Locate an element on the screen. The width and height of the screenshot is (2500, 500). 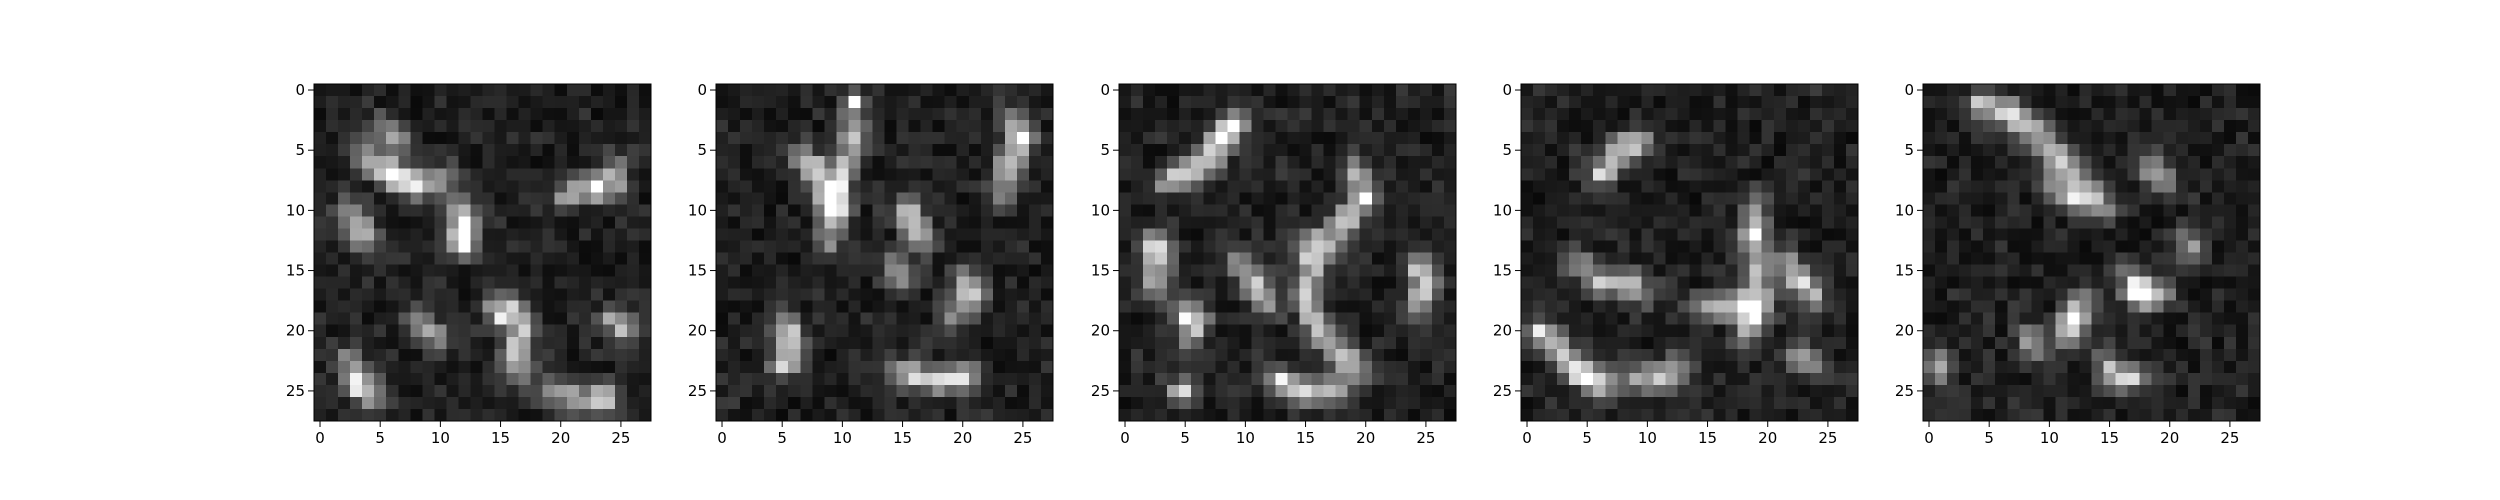
y-tick-label: 5 is located at coordinates (1507, 150).